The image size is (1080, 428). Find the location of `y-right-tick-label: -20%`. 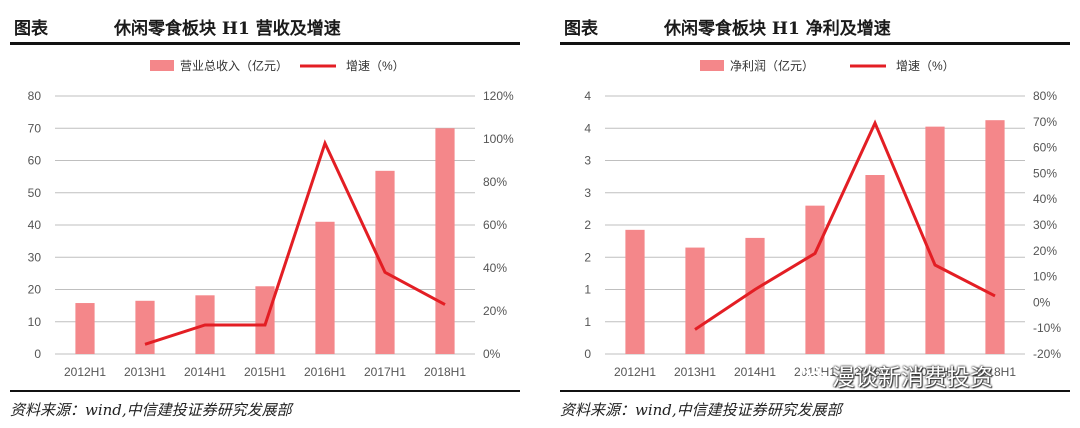

y-right-tick-label: -20% is located at coordinates (1047, 354).